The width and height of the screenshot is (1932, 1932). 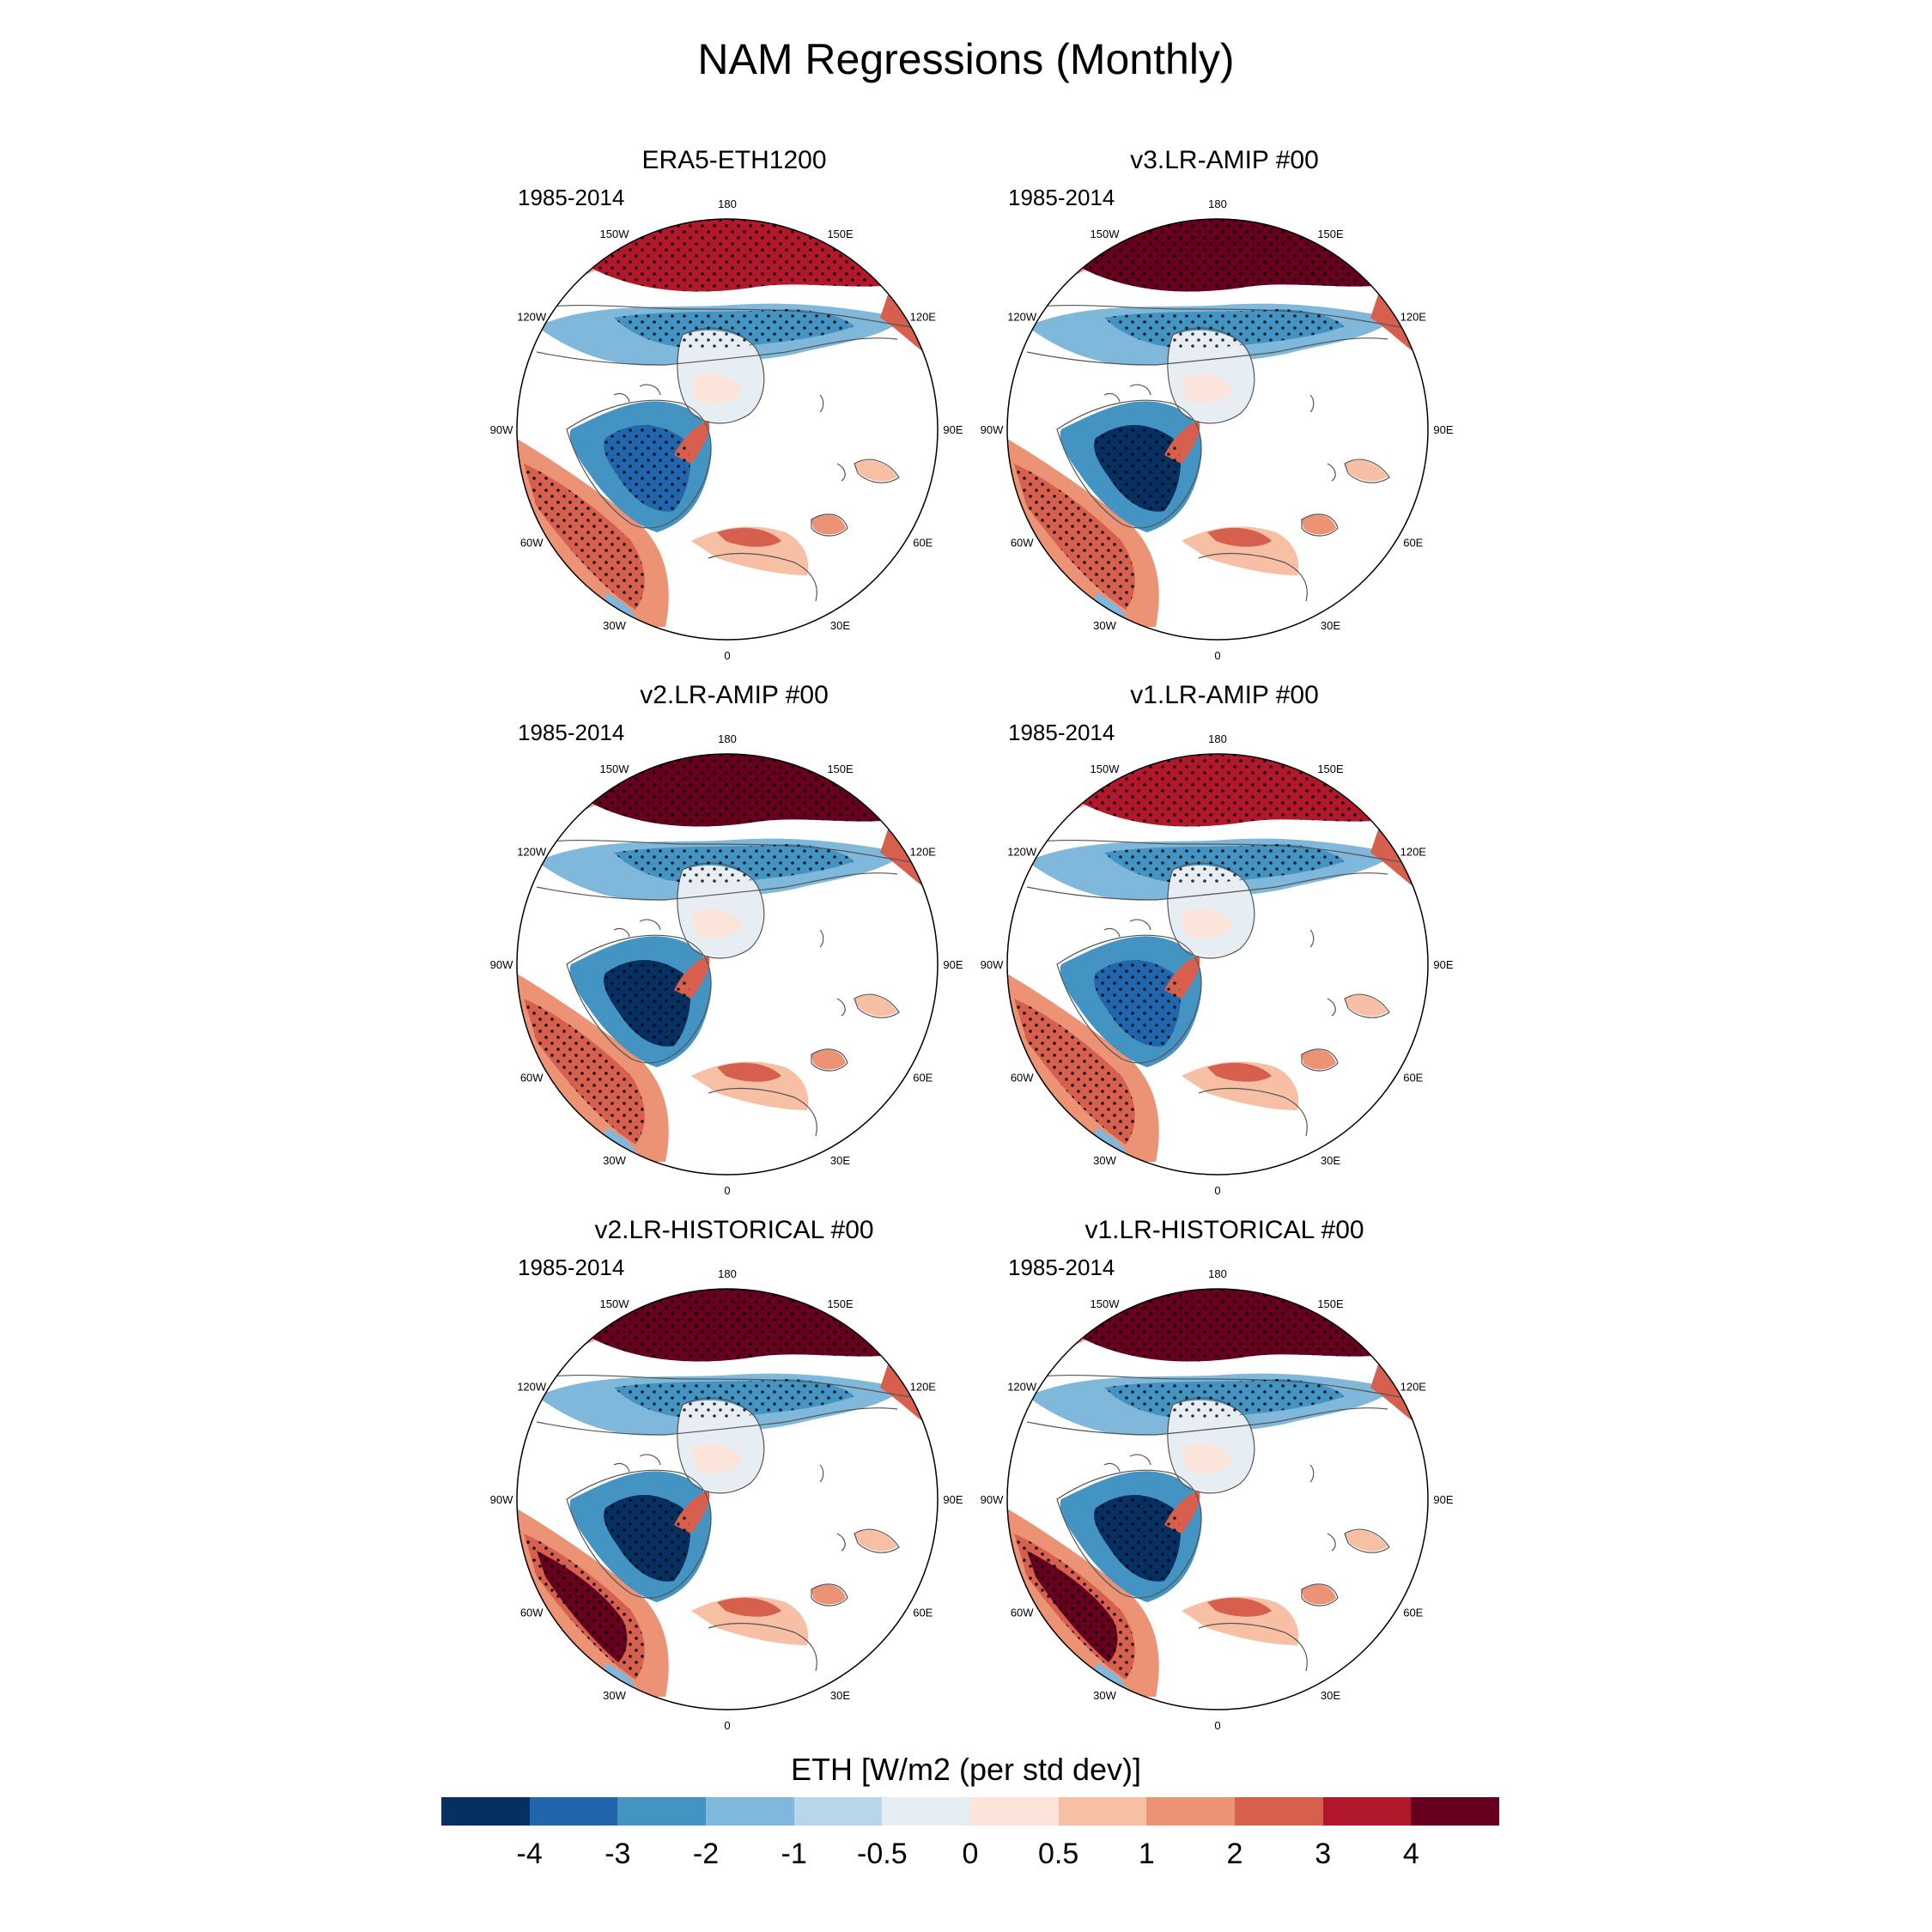 I want to click on panel-title: v2.LR-AMIP #00, so click(x=735, y=695).